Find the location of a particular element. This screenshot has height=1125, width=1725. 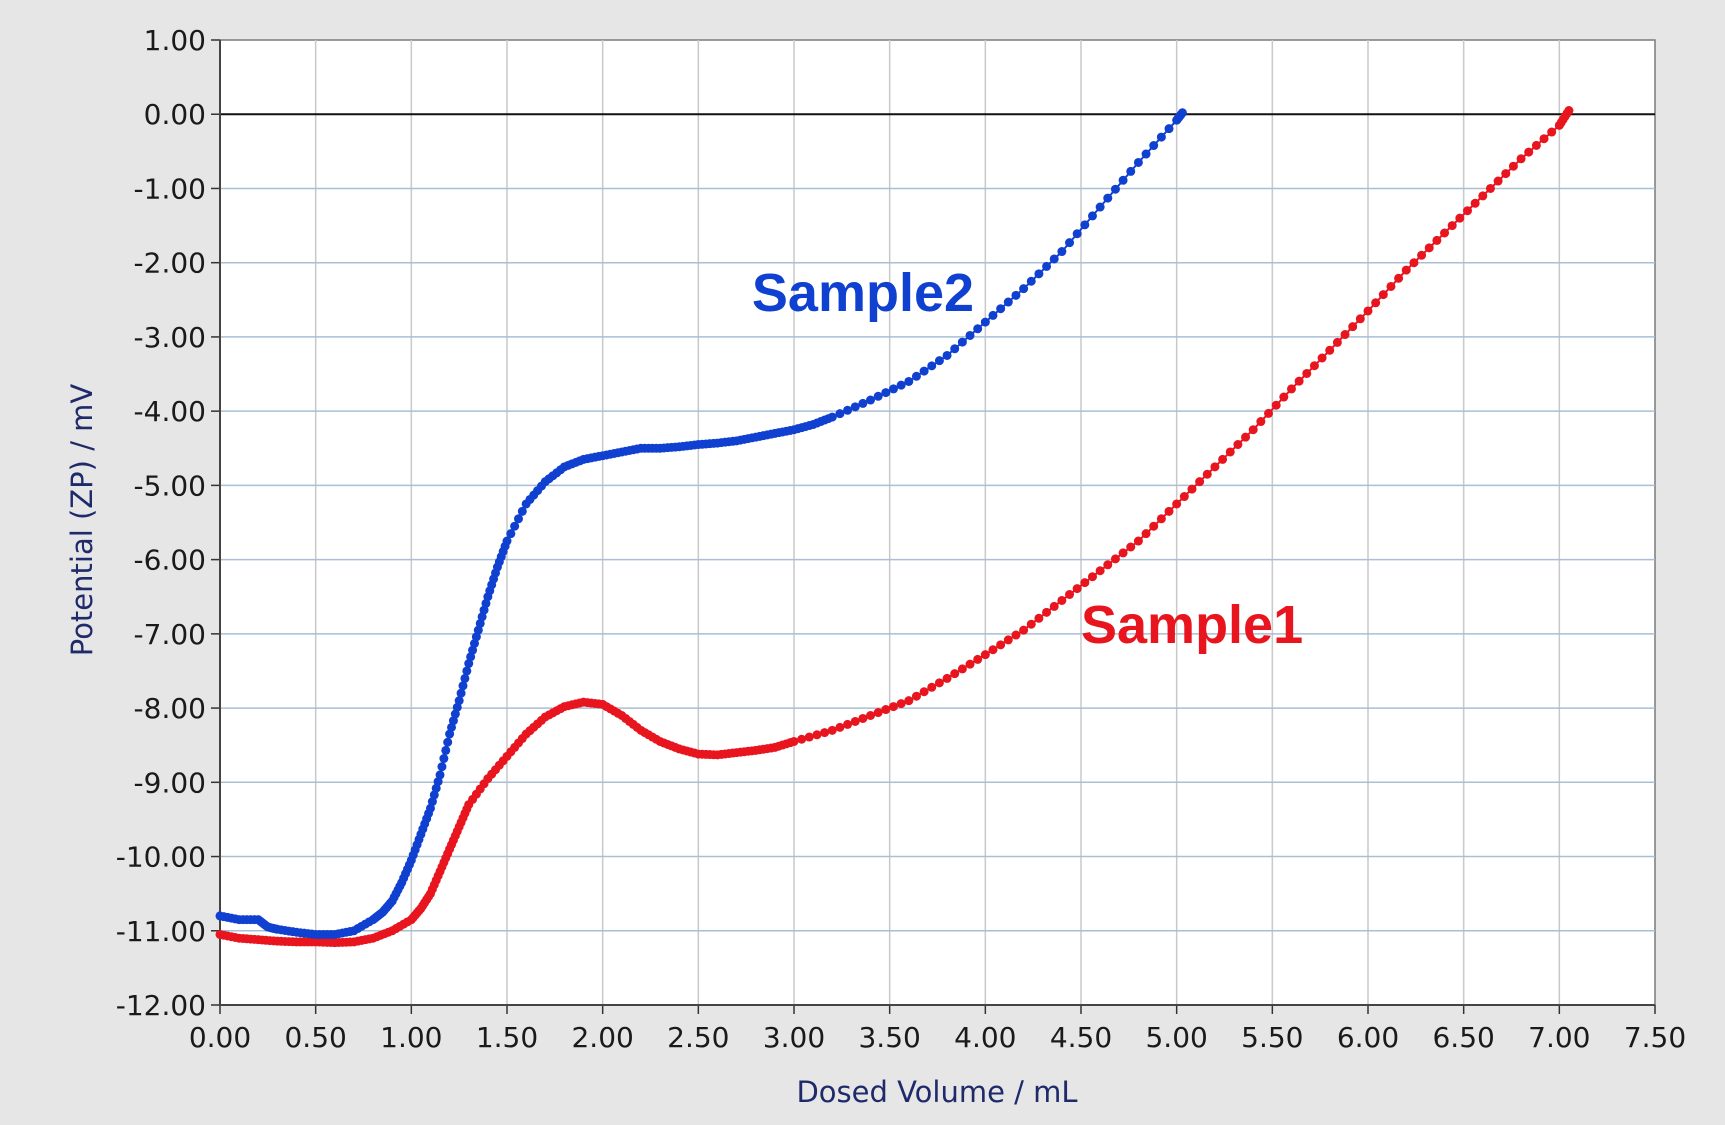

x-tick-label: 1.00 is located at coordinates (411, 1037).